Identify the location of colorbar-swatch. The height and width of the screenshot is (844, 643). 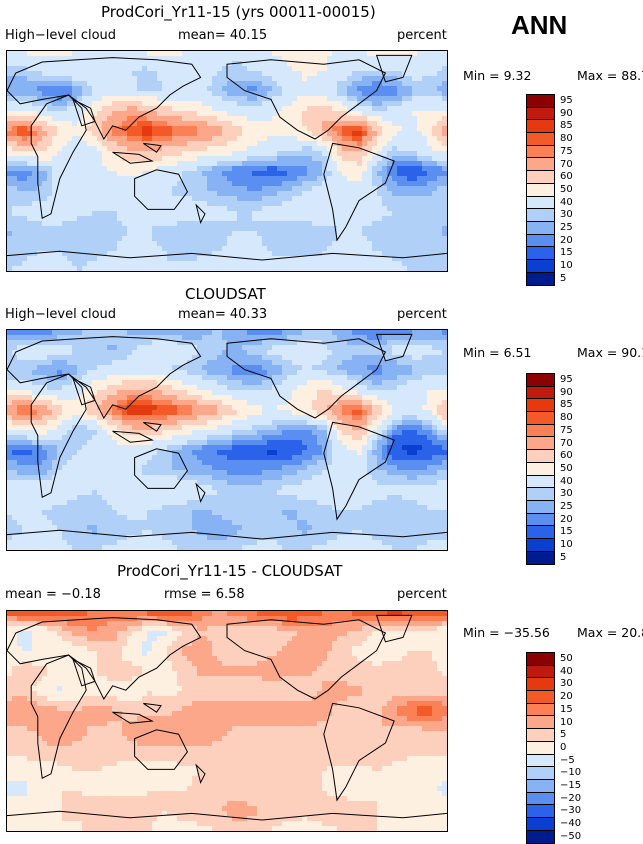
(540, 165).